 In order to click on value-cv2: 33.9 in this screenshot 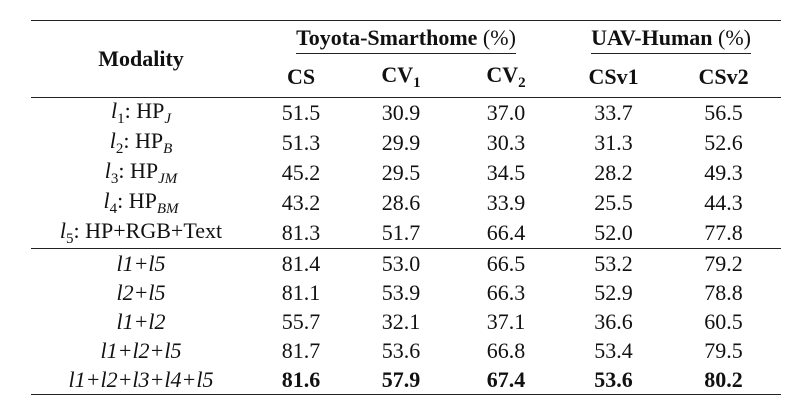, I will do `click(506, 202)`.